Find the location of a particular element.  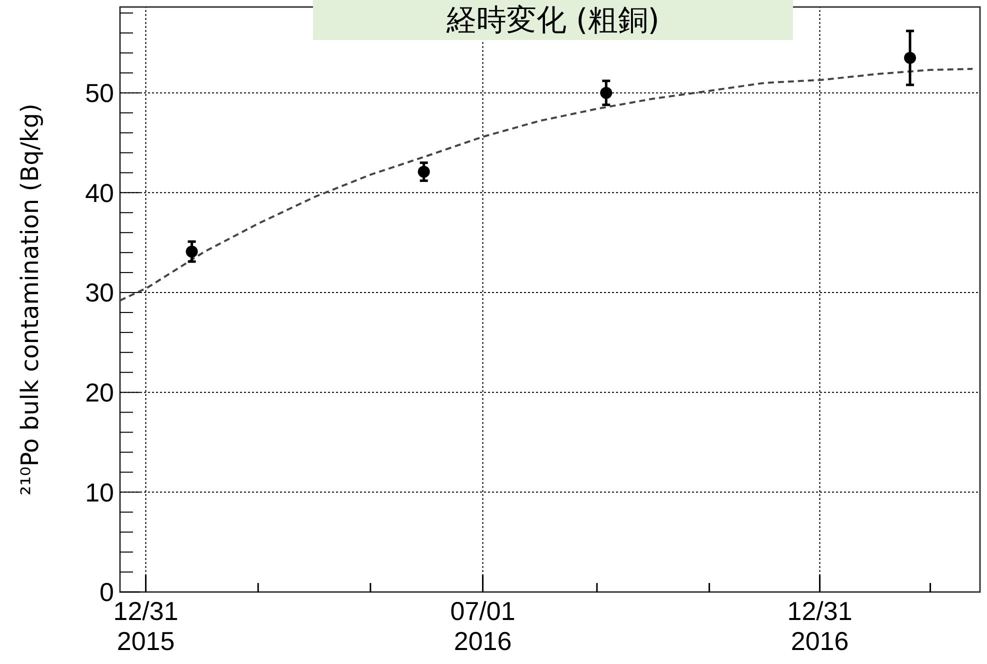

y-tick-label: 50 is located at coordinates (99, 93).